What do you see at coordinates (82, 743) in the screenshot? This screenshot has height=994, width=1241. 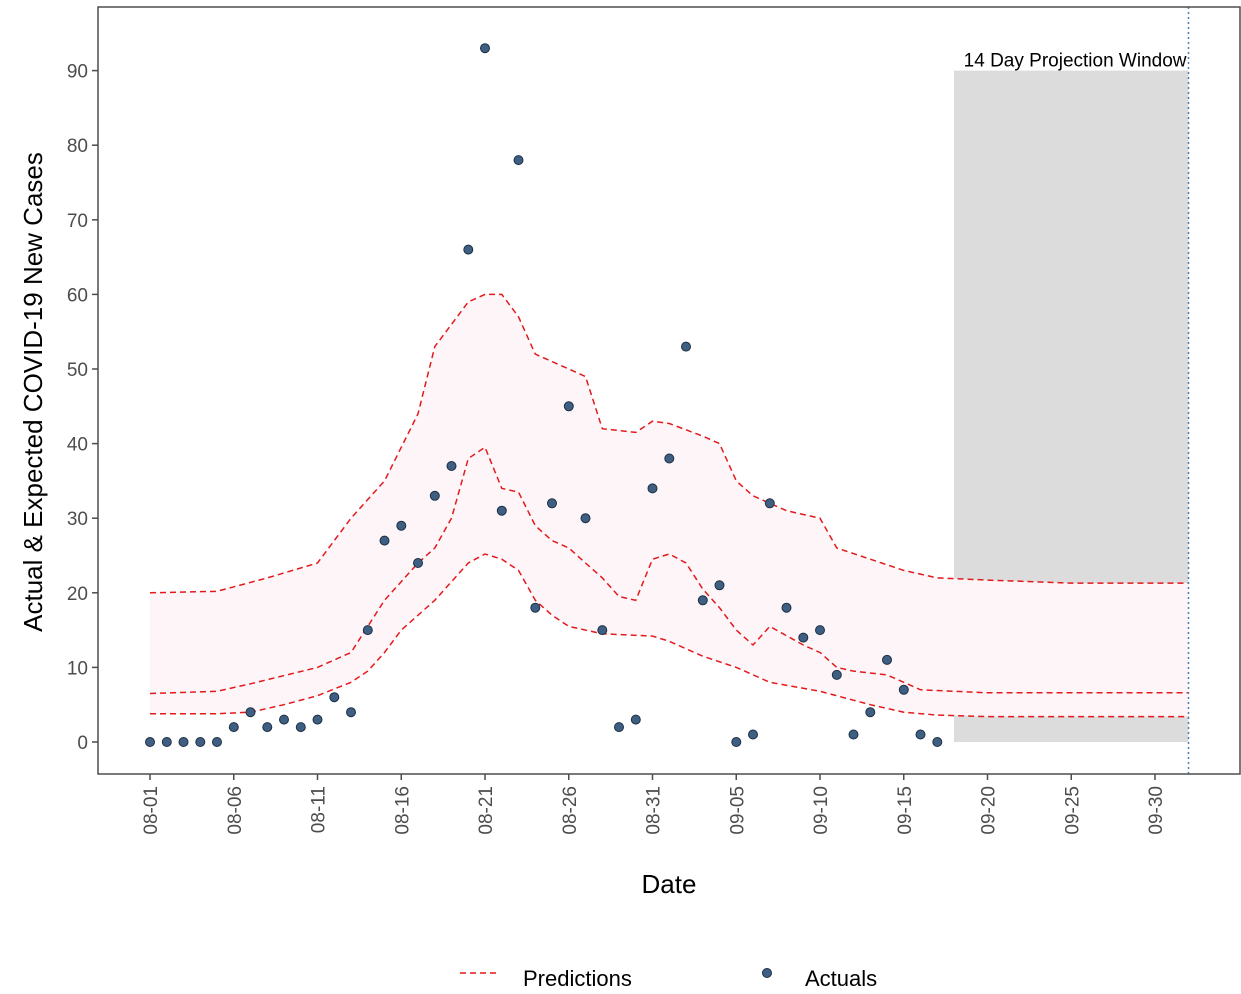 I see `y-tick-label: 0` at bounding box center [82, 743].